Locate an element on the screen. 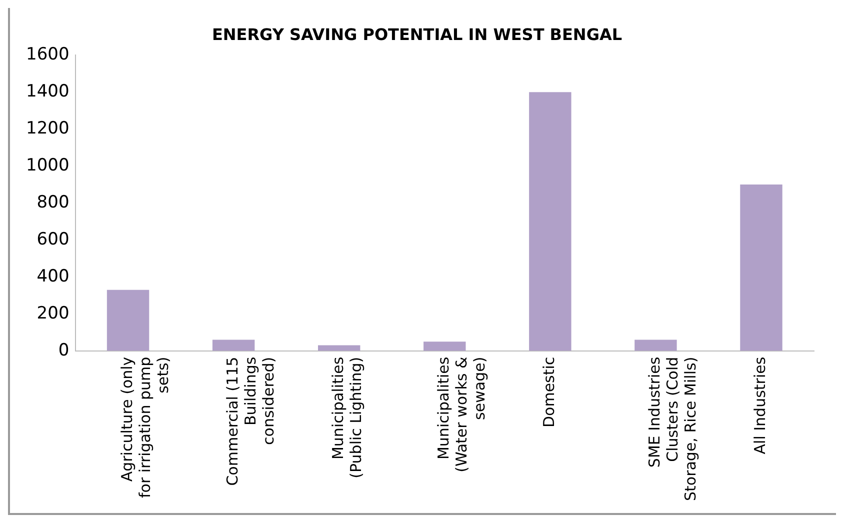 Image resolution: width=844 pixels, height=523 pixels. x-tick-label: Agriculture (only for irrigation pump sets) is located at coordinates (145, 427).